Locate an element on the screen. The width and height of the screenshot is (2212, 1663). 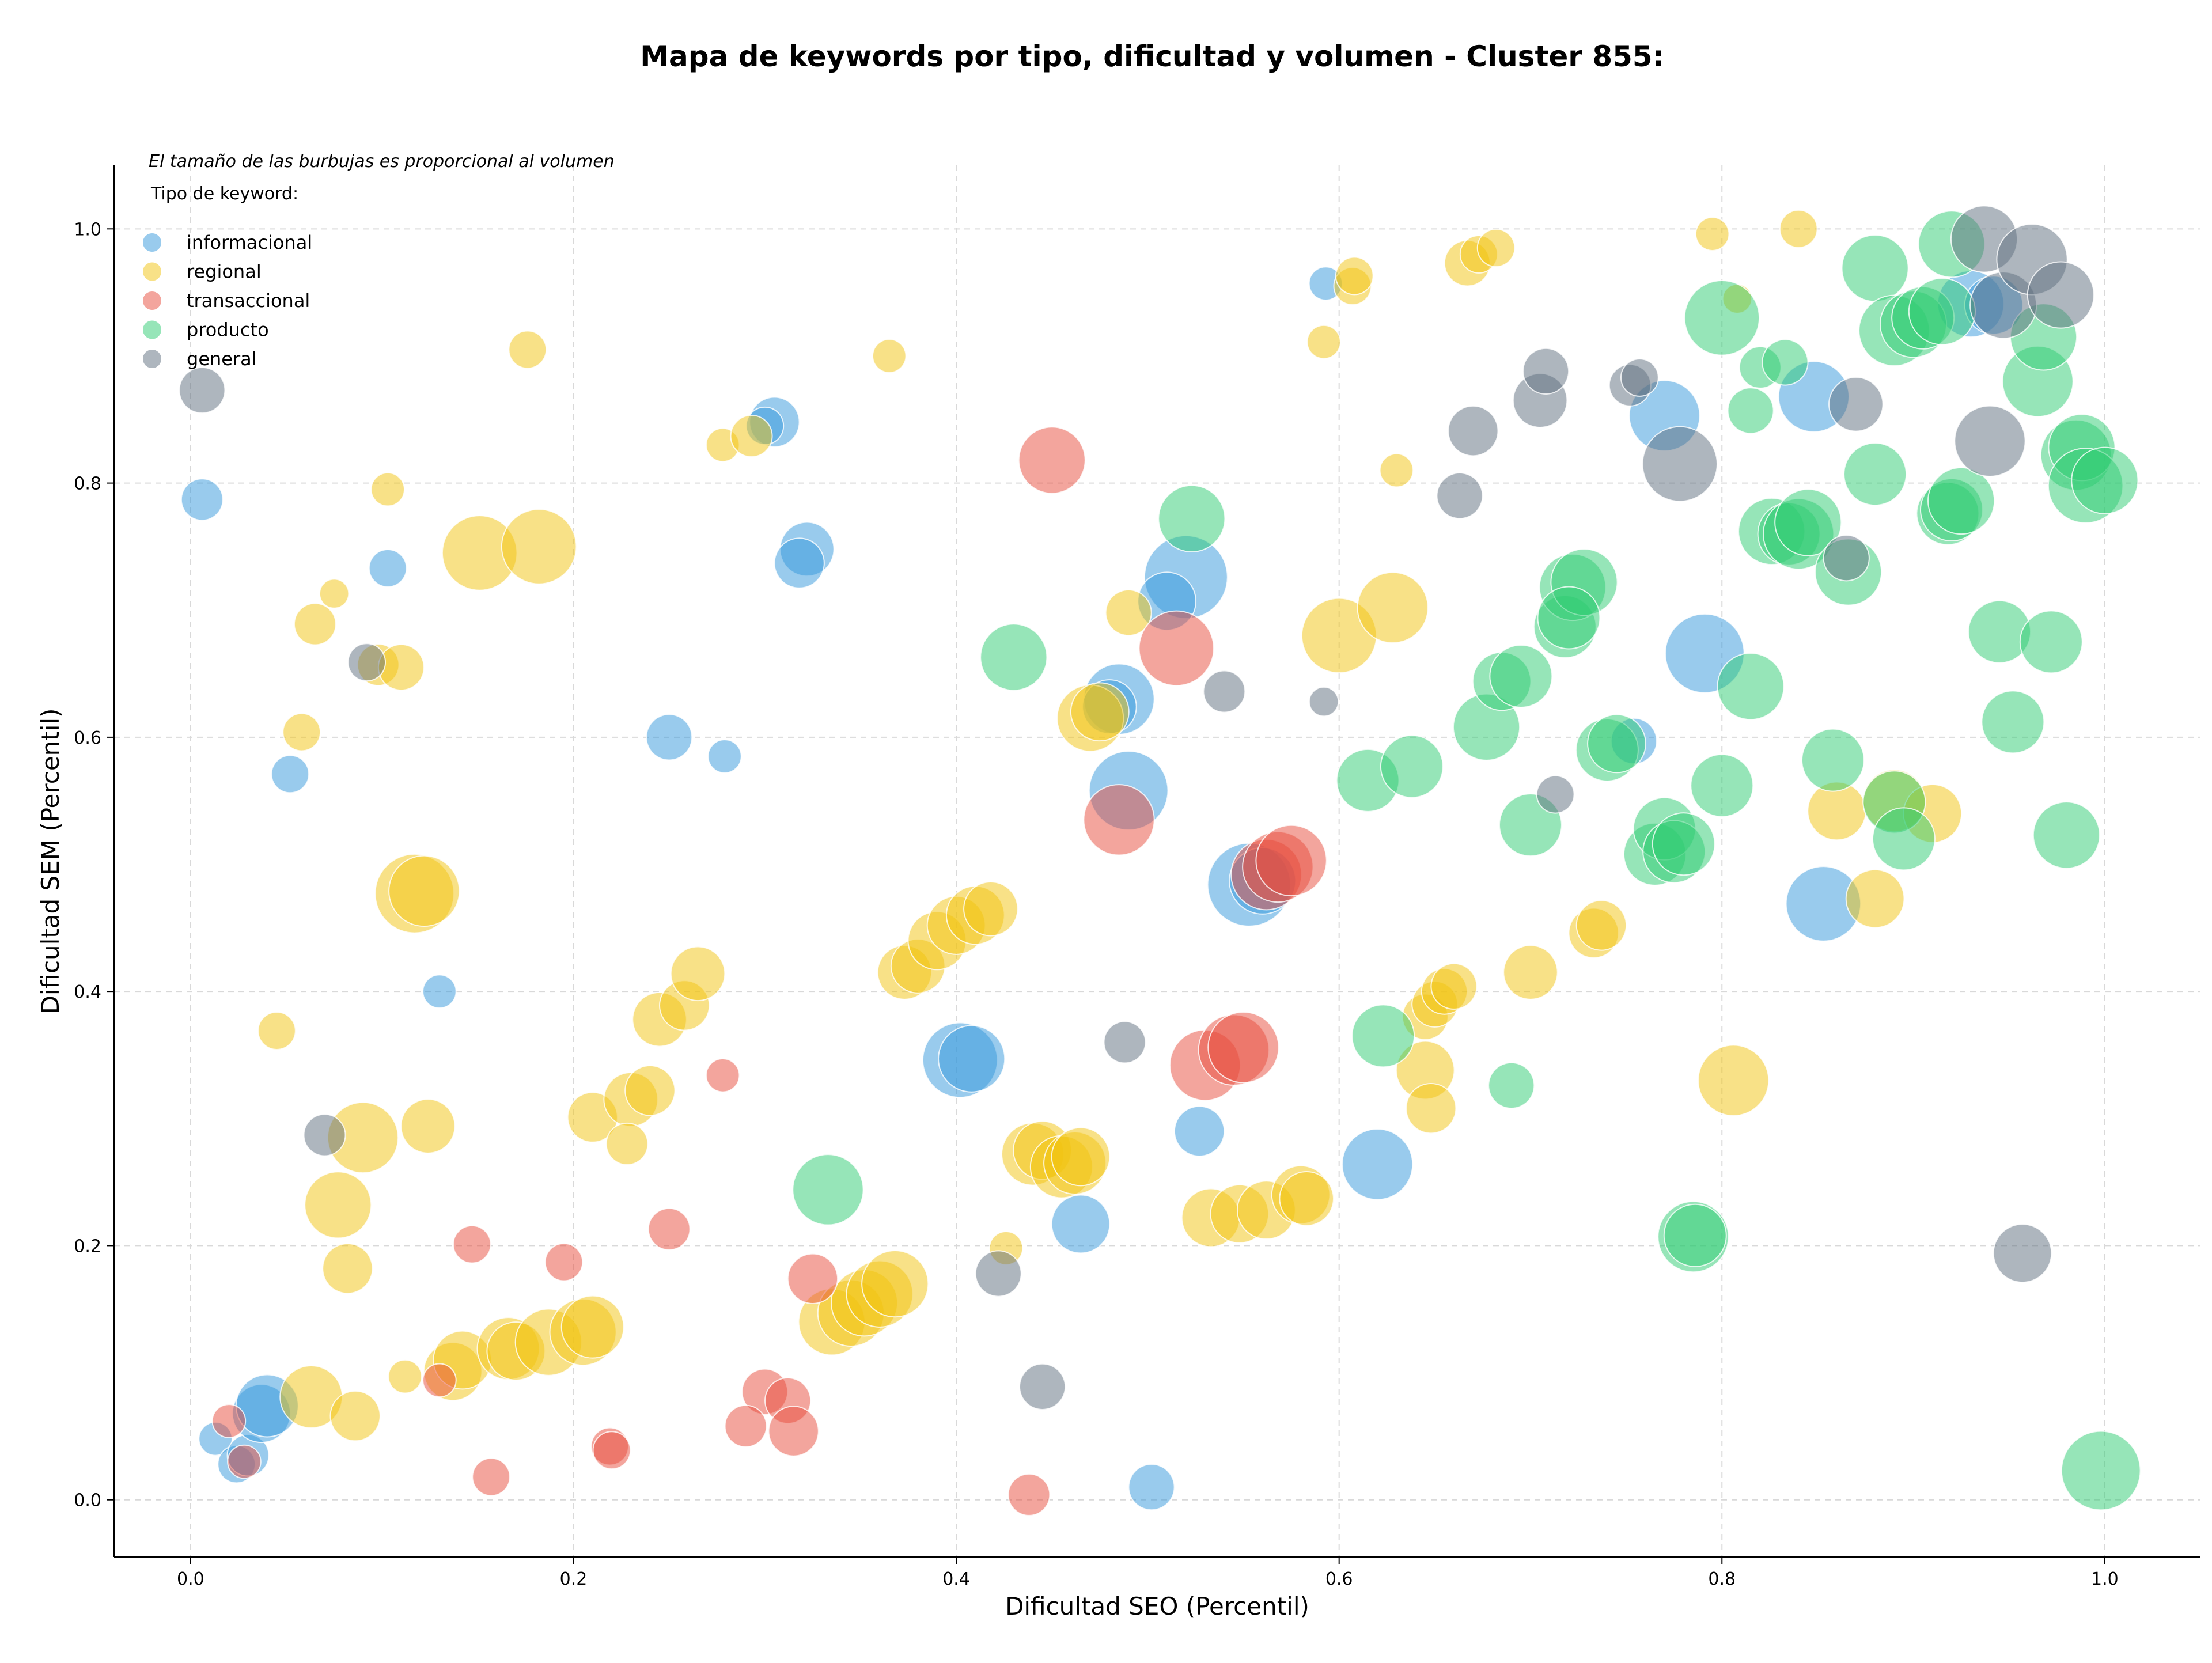
x-tick-label: 0.4 is located at coordinates (956, 1579).